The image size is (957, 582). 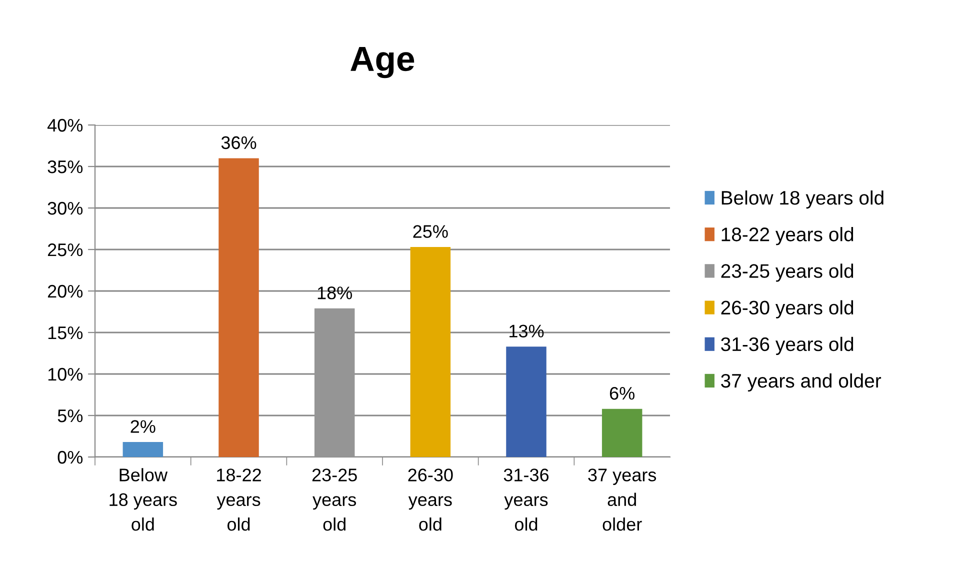 I want to click on chart-title: Age, so click(x=382, y=62).